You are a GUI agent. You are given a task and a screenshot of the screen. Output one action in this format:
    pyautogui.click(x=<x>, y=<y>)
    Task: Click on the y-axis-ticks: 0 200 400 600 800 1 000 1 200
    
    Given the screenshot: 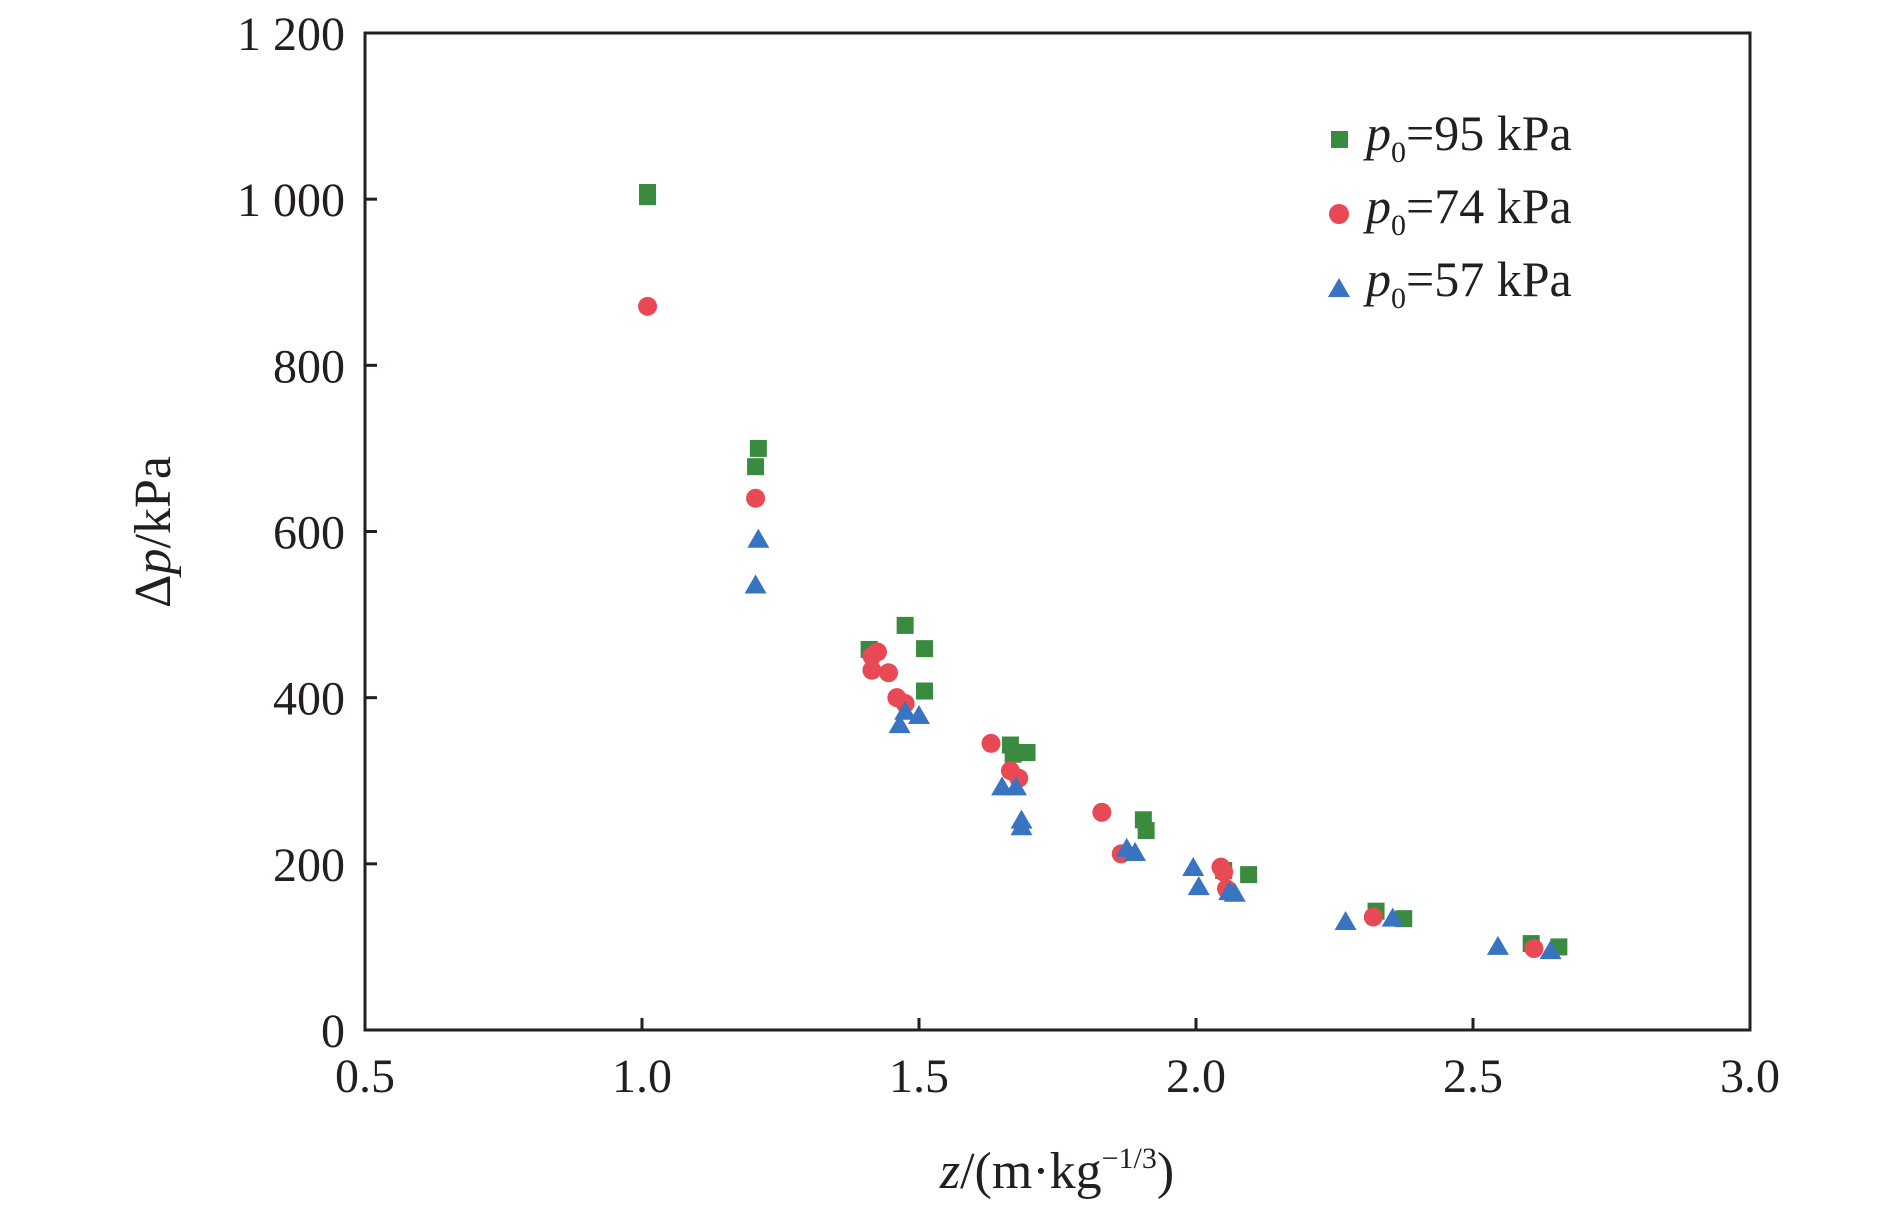 What is the action you would take?
    pyautogui.click(x=307, y=533)
    